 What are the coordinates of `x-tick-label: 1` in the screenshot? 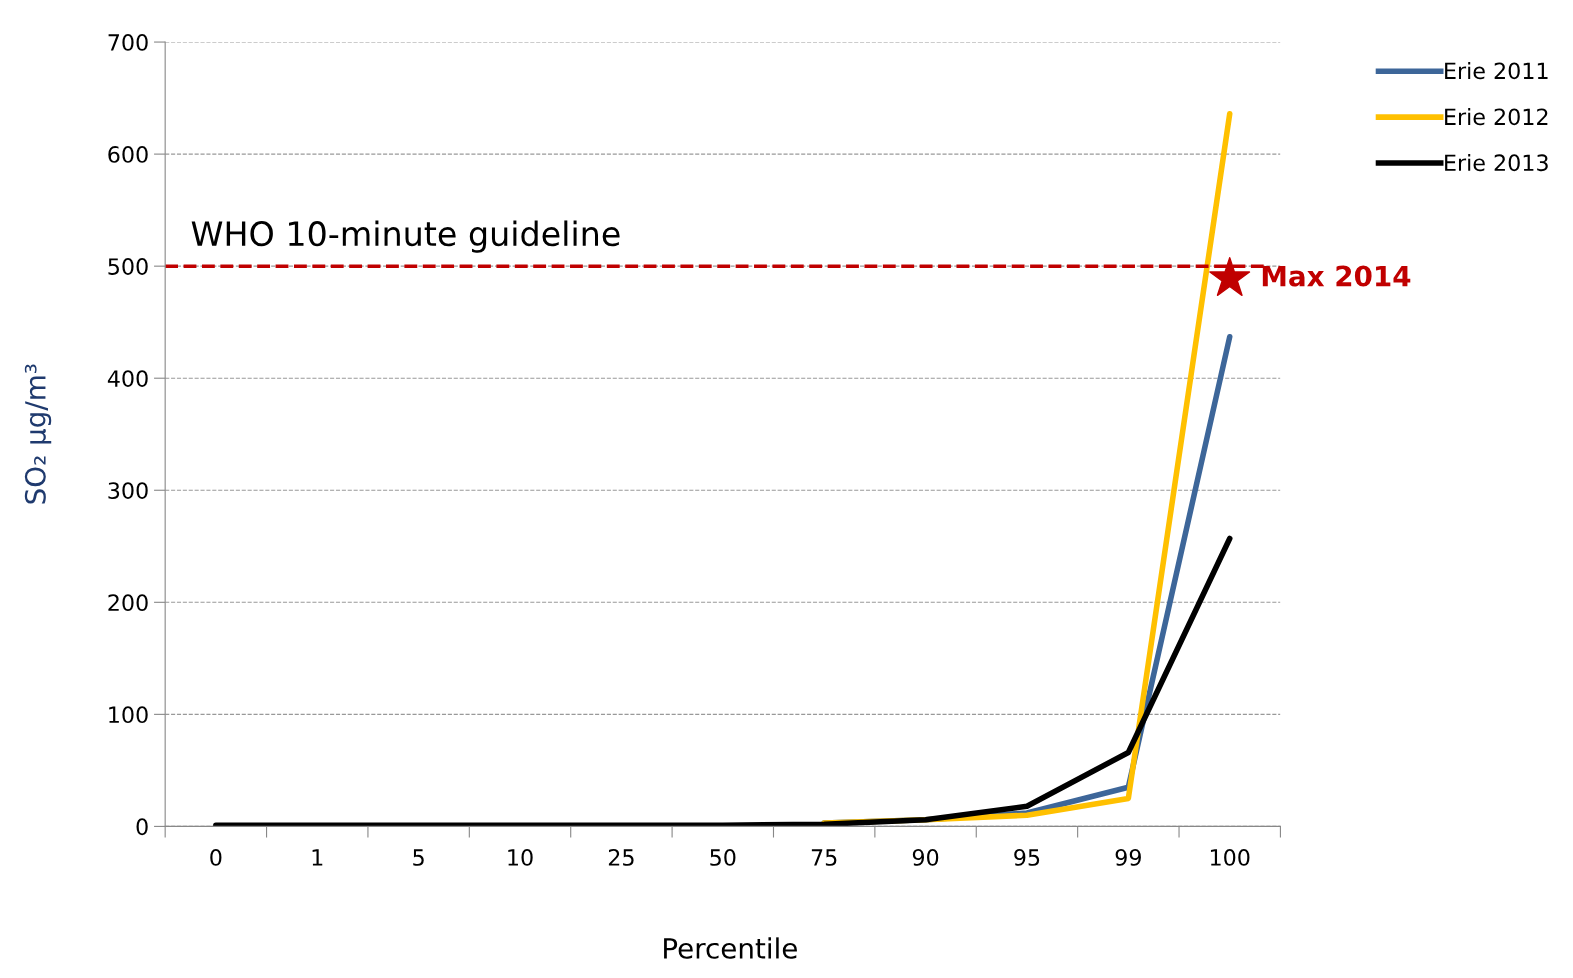 It's located at (317, 857).